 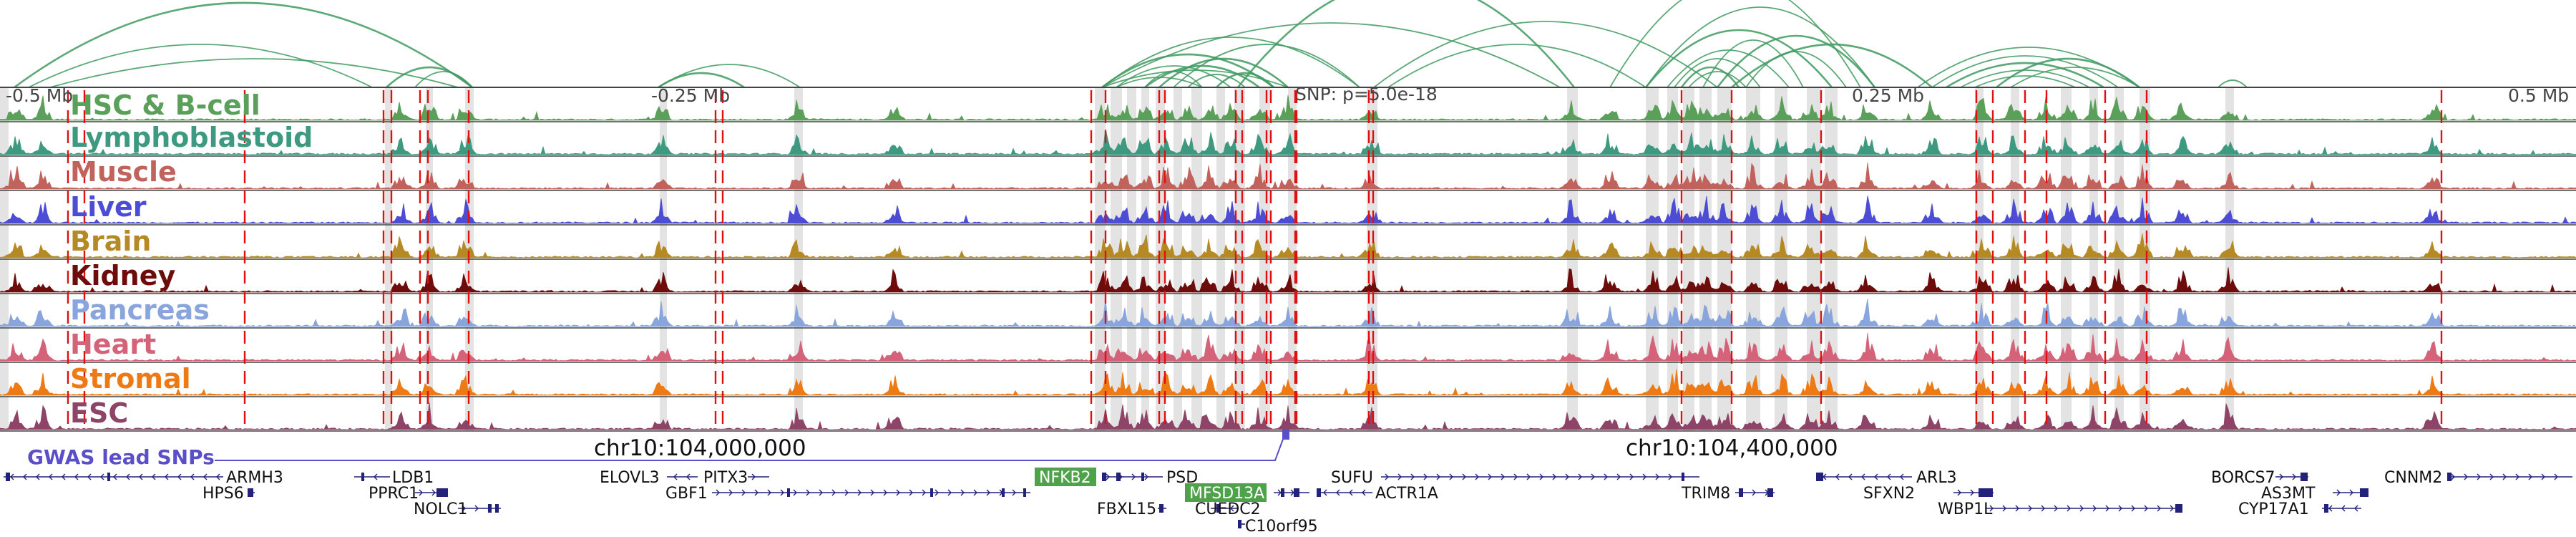 What do you see at coordinates (2243, 478) in the screenshot?
I see `gene-borcs7: BORCS7` at bounding box center [2243, 478].